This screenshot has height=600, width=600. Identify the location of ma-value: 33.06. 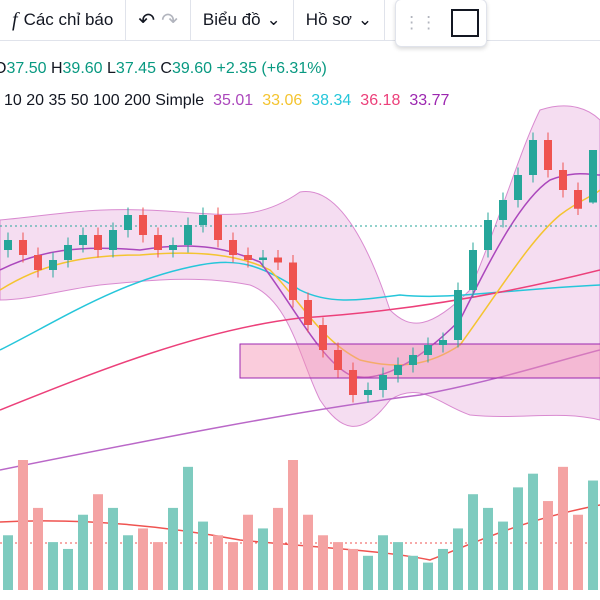
(282, 100).